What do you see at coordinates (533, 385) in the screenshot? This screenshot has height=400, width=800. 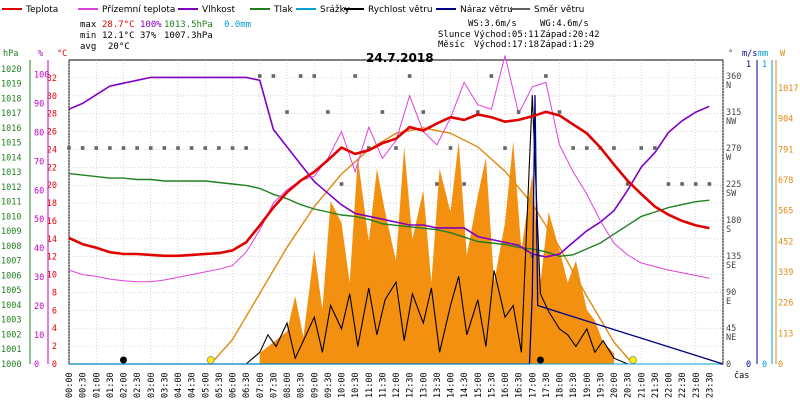 I see `time-tick-label: 17:00` at bounding box center [533, 385].